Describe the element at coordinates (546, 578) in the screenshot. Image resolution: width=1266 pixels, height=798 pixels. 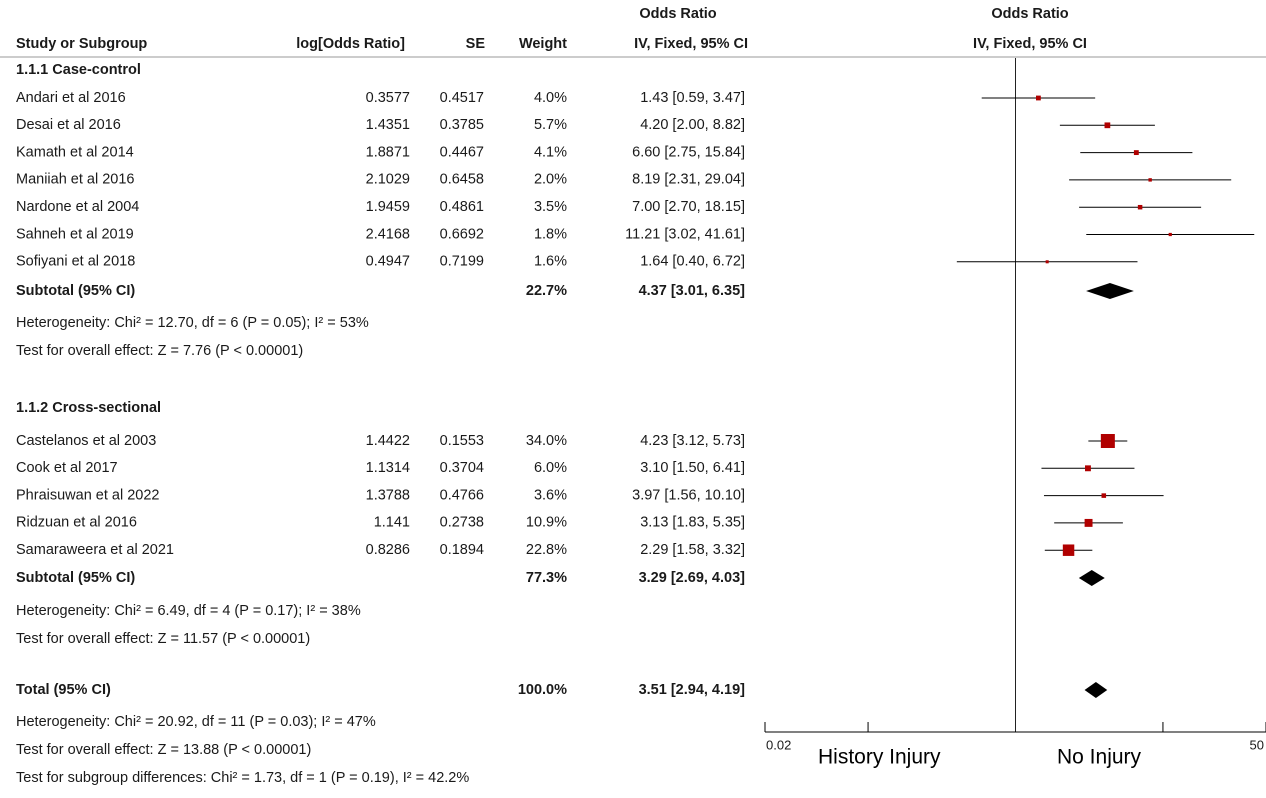
I see `weight: 77.3%` at that location.